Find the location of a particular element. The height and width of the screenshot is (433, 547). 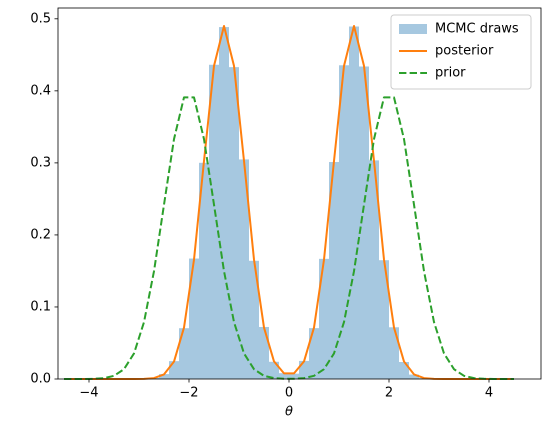

x-axis-label: θ is located at coordinates (289, 412).